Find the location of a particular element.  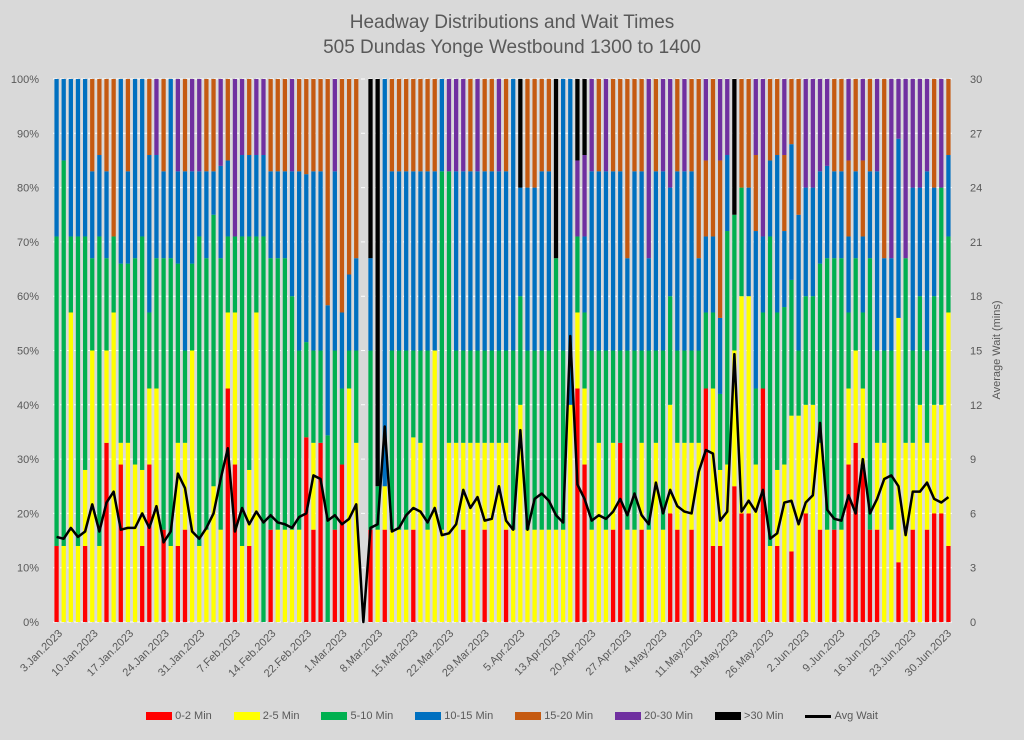

y-axis-left: 0% 10% 20% 30% 40% 50% 60% 70% 80% 90% 100% is located at coordinates (25, 351).